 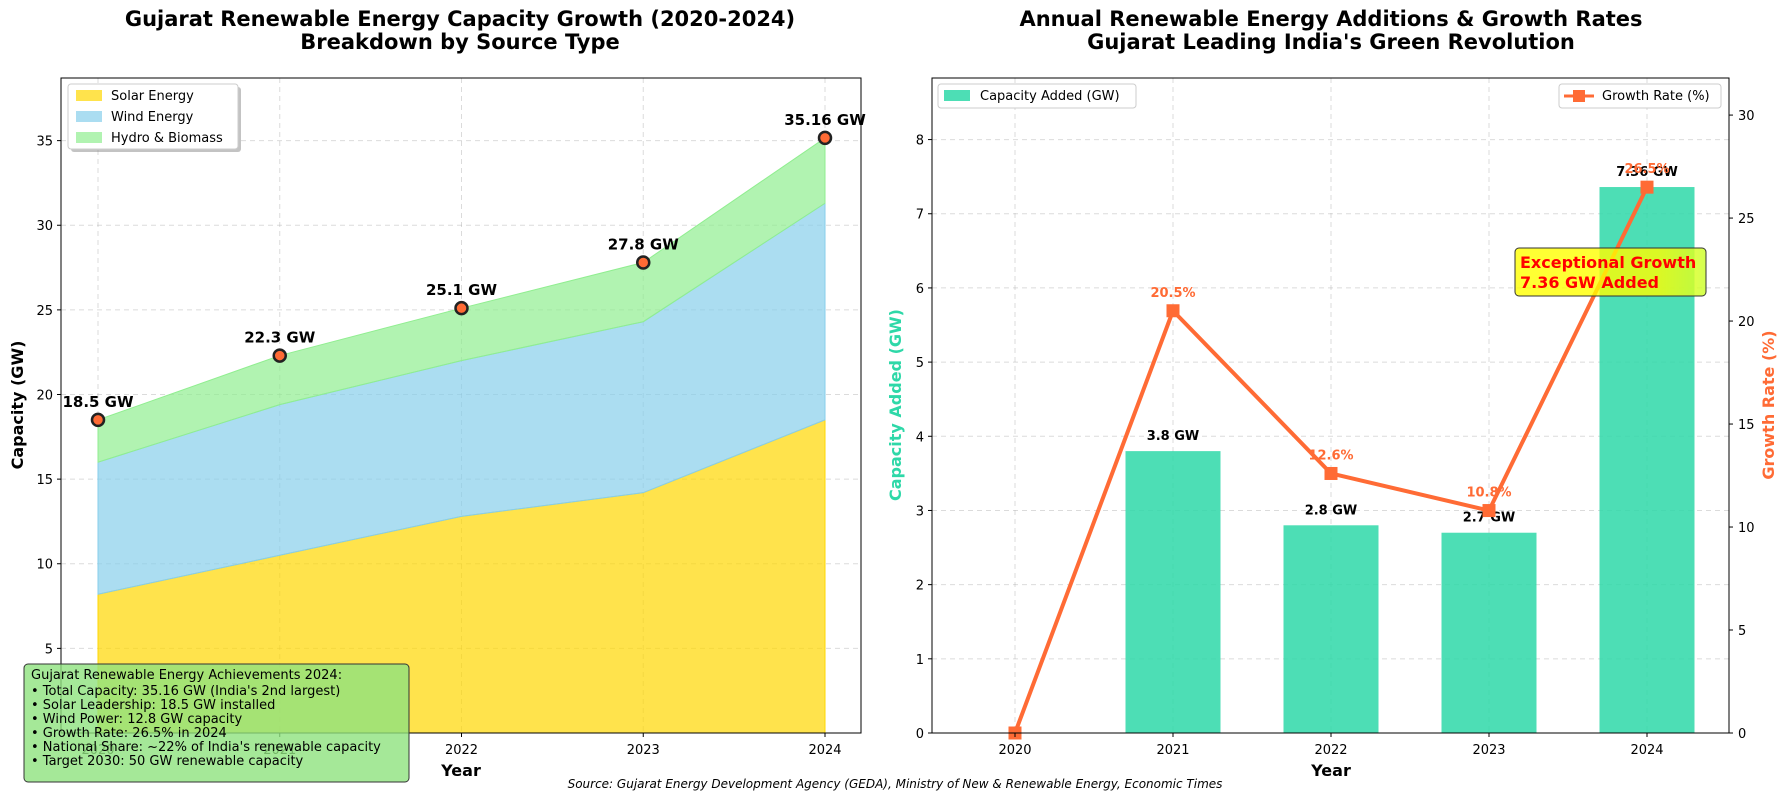 I want to click on left-xtick-label-2022: 2022, so click(x=461, y=750).